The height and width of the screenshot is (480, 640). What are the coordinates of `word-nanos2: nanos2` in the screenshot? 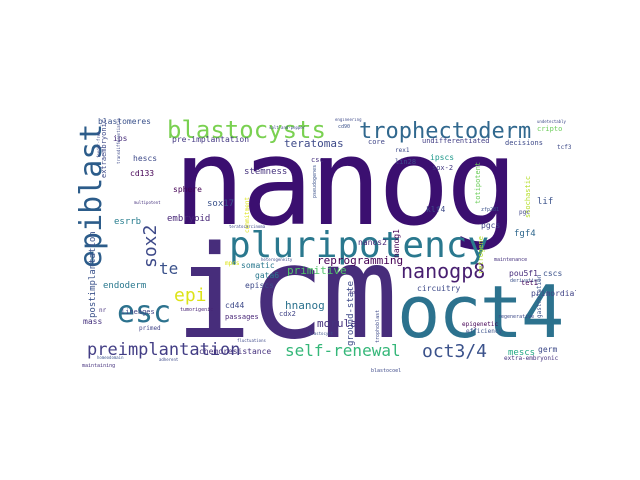 It's located at (372, 242).